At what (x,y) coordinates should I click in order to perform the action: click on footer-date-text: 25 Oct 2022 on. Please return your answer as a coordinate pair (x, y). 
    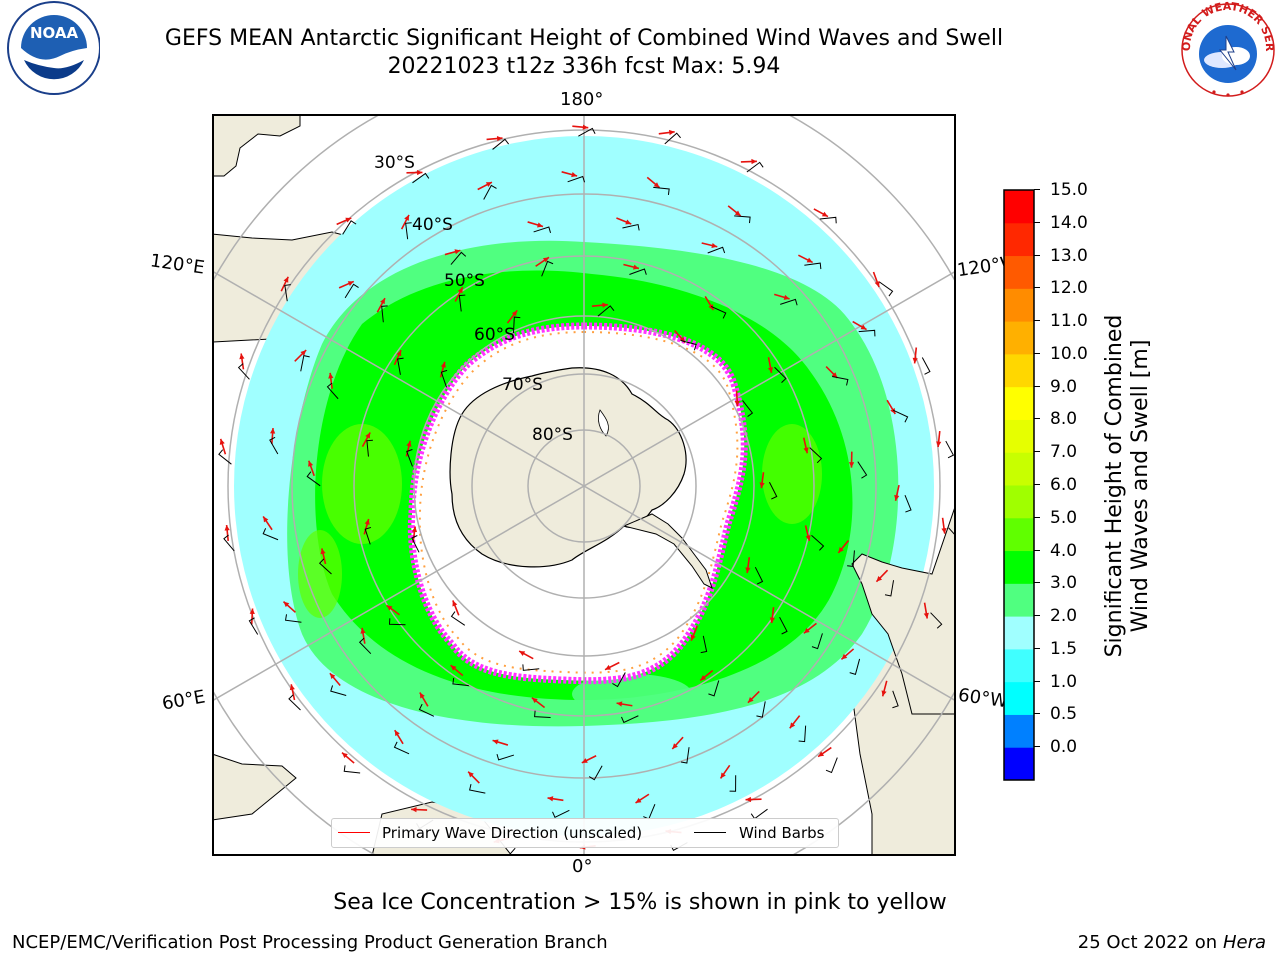
    Looking at the image, I should click on (1150, 942).